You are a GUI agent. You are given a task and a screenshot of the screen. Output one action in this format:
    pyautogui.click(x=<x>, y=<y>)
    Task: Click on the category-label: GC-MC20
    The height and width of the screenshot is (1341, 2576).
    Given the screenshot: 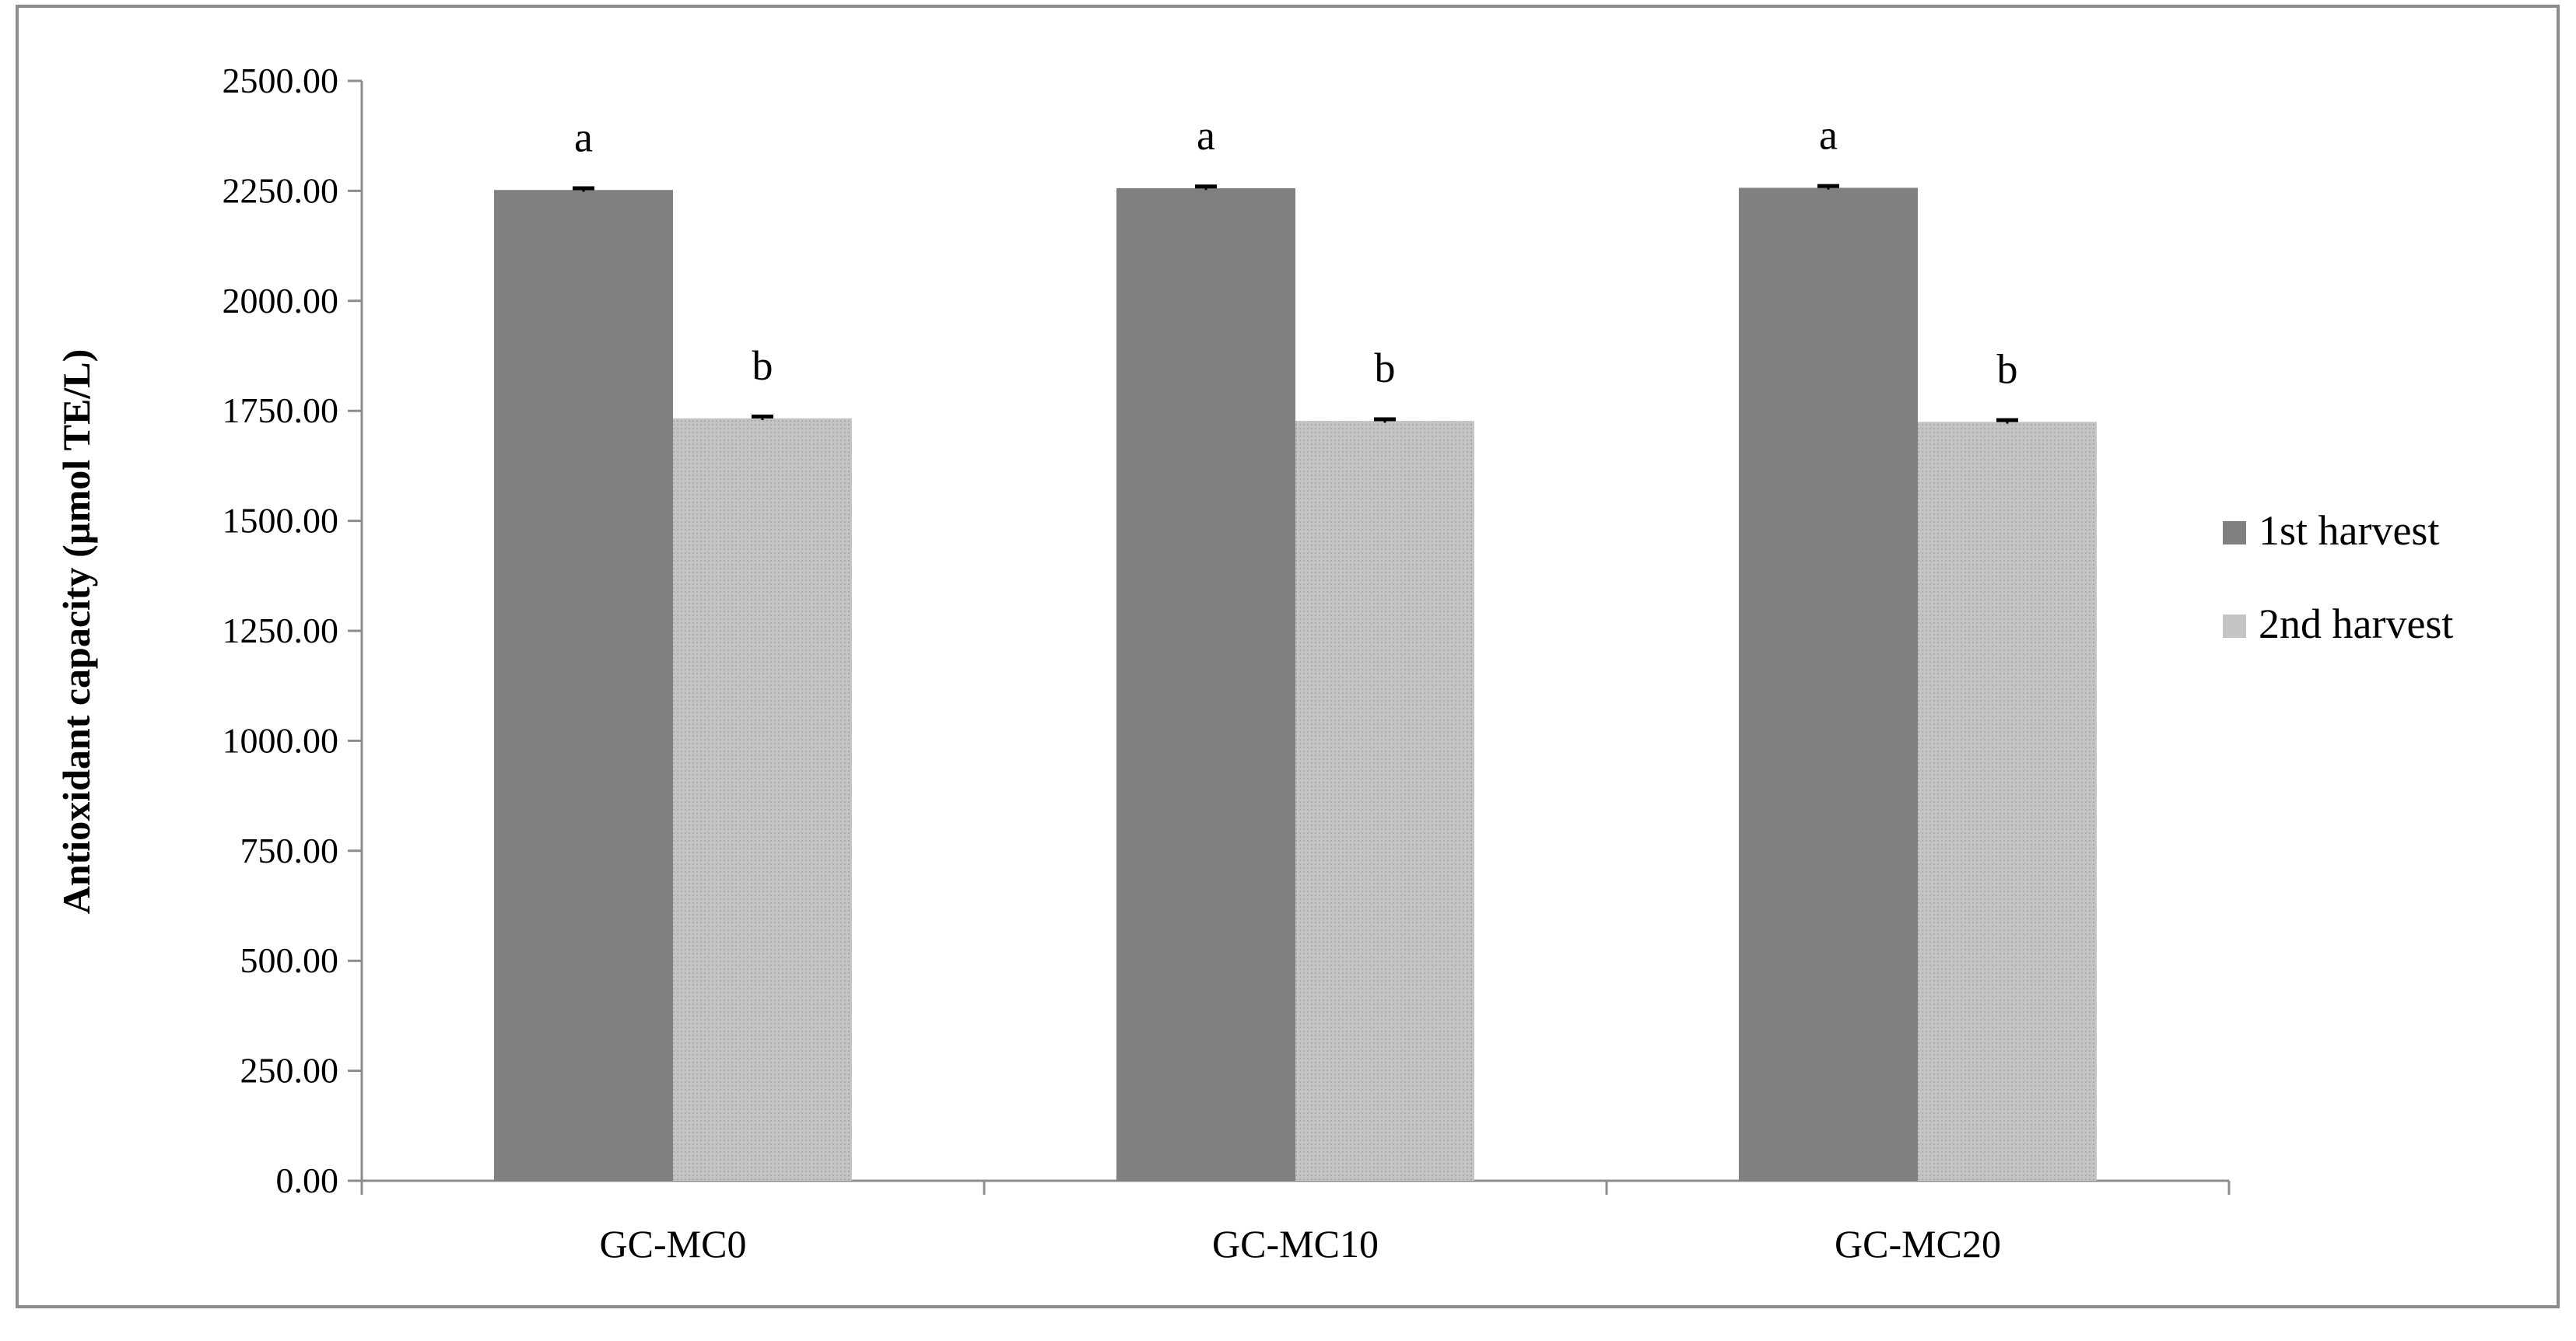 What is the action you would take?
    pyautogui.click(x=1918, y=1244)
    